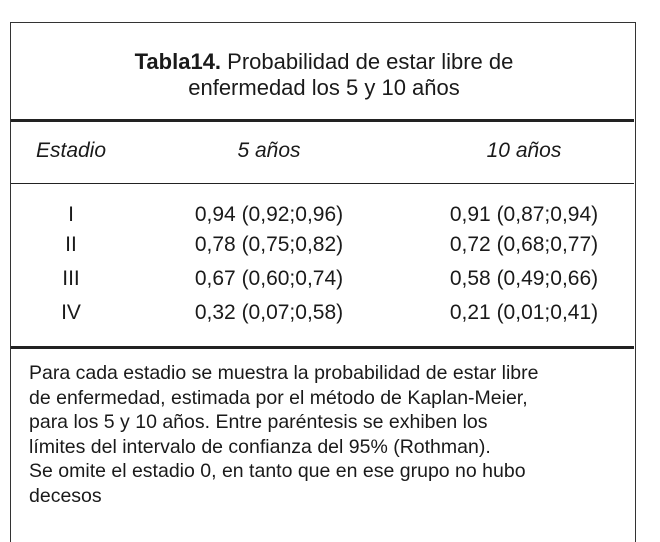 The image size is (660, 542). I want to click on column-header: 5 años, so click(269, 150).